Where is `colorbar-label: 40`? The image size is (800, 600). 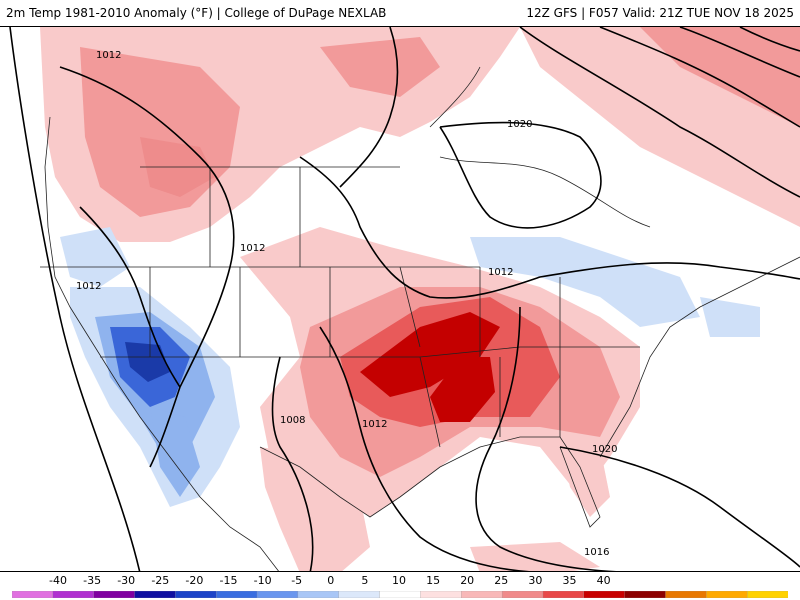 colorbar-label: 40 is located at coordinates (603, 580).